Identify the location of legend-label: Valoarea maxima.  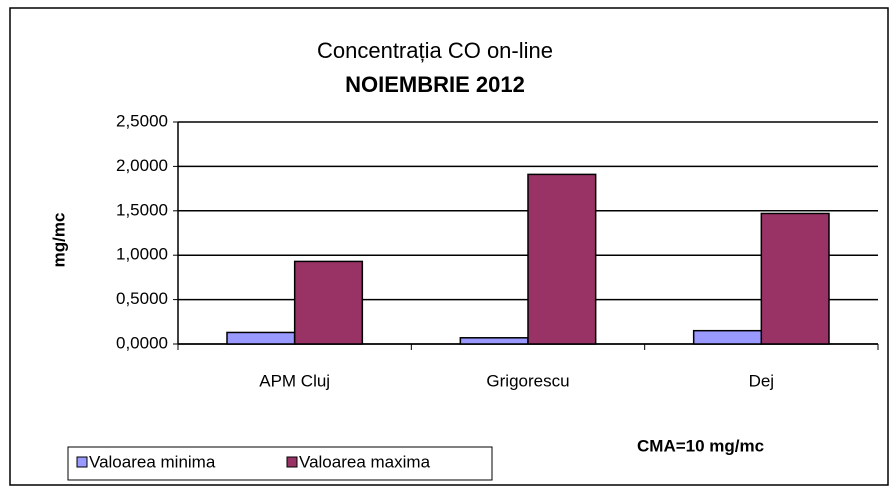
(365, 461).